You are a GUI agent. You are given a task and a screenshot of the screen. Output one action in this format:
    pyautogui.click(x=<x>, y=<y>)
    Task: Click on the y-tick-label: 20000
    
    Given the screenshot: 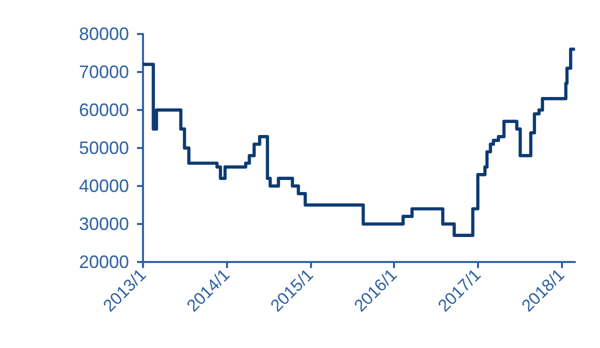 What is the action you would take?
    pyautogui.click(x=103, y=262)
    